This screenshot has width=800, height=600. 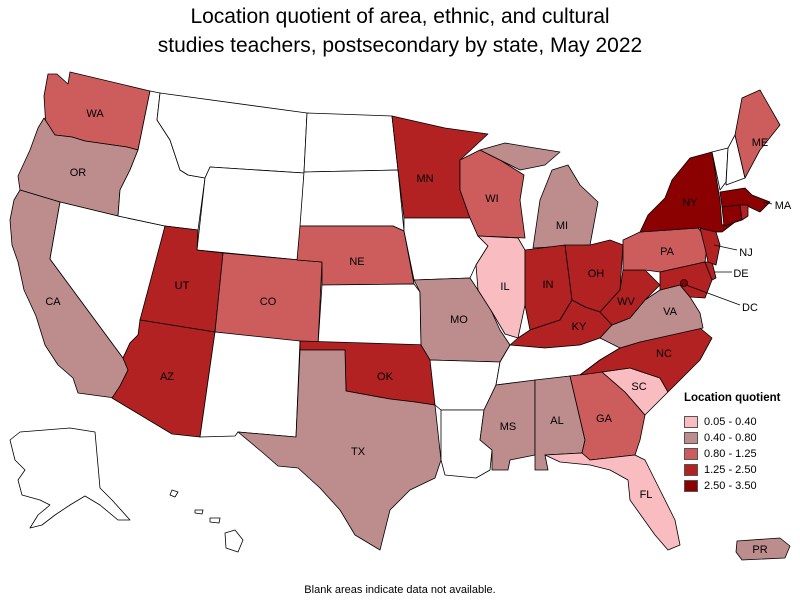 I want to click on state-ak, so click(x=70, y=478).